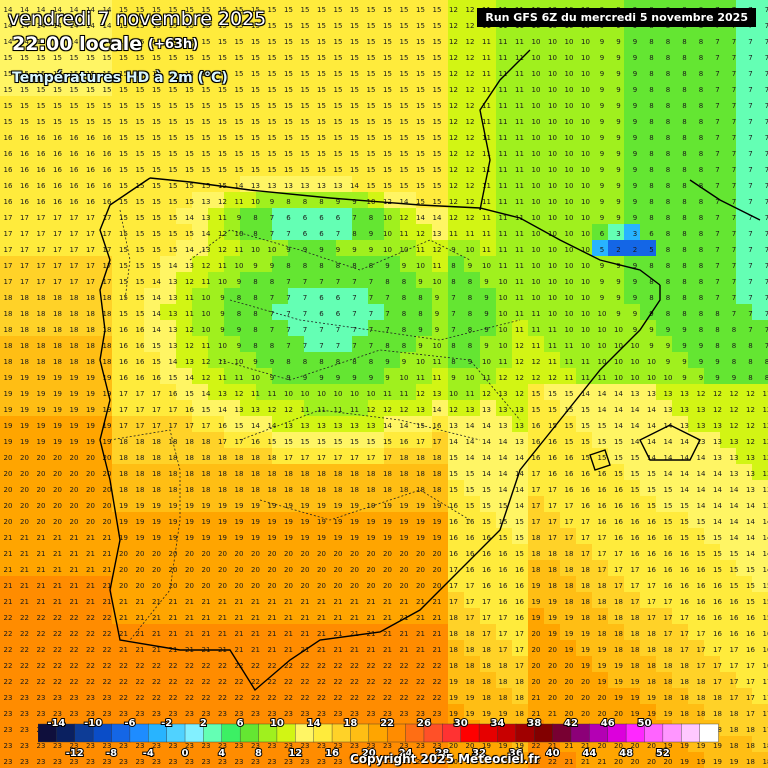  What do you see at coordinates (332, 753) in the screenshot?
I see `legend-label: 16` at bounding box center [332, 753].